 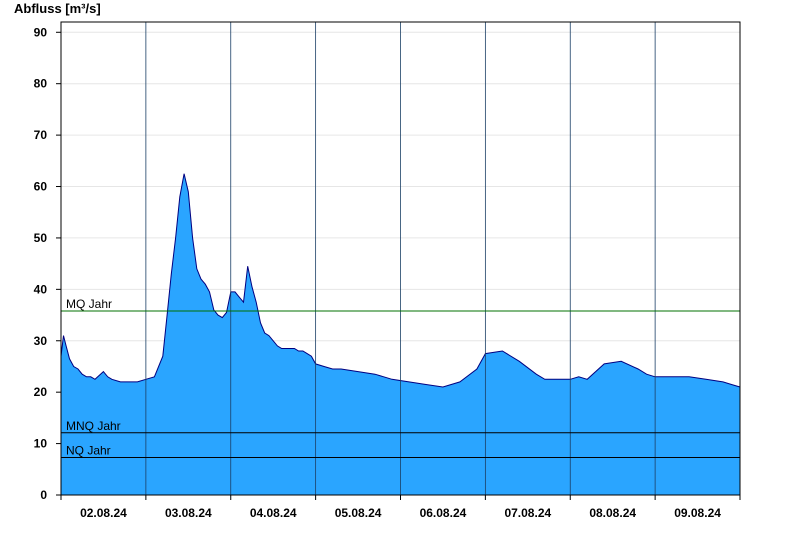 What do you see at coordinates (41, 289) in the screenshot?
I see `y-tick-label: 40` at bounding box center [41, 289].